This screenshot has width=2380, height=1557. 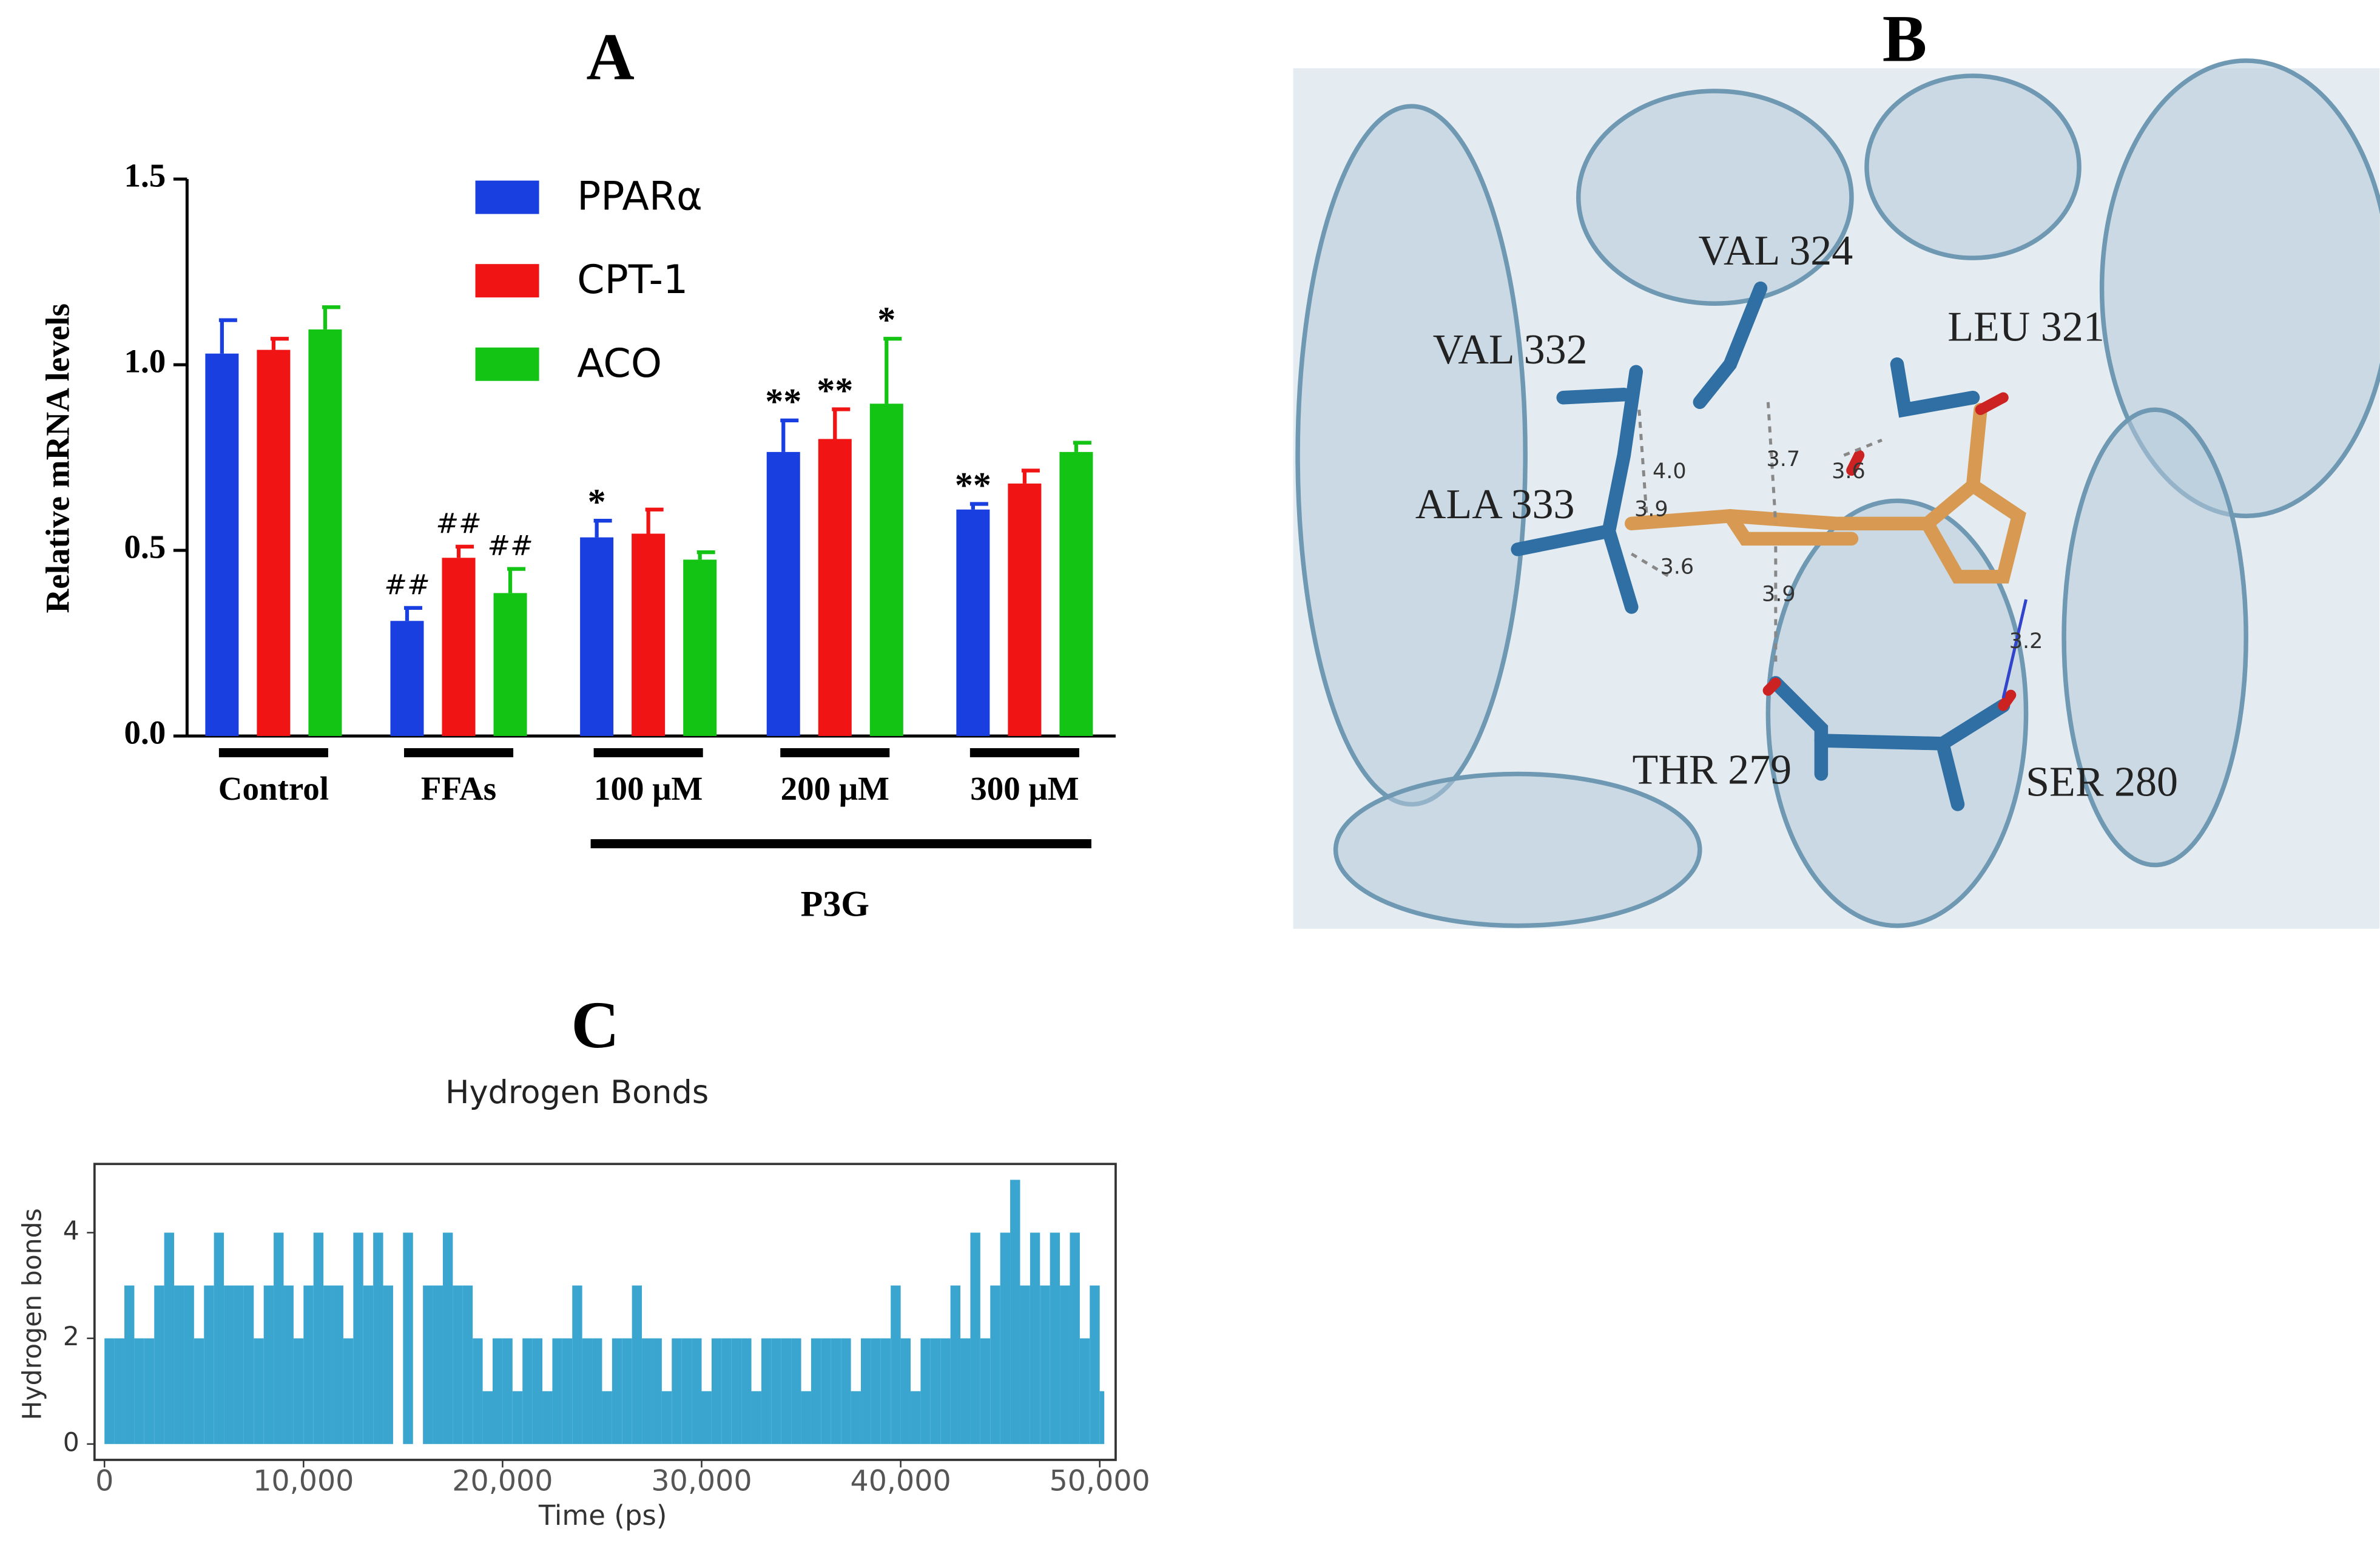 I want to click on panel-title: B, so click(x=1905, y=38).